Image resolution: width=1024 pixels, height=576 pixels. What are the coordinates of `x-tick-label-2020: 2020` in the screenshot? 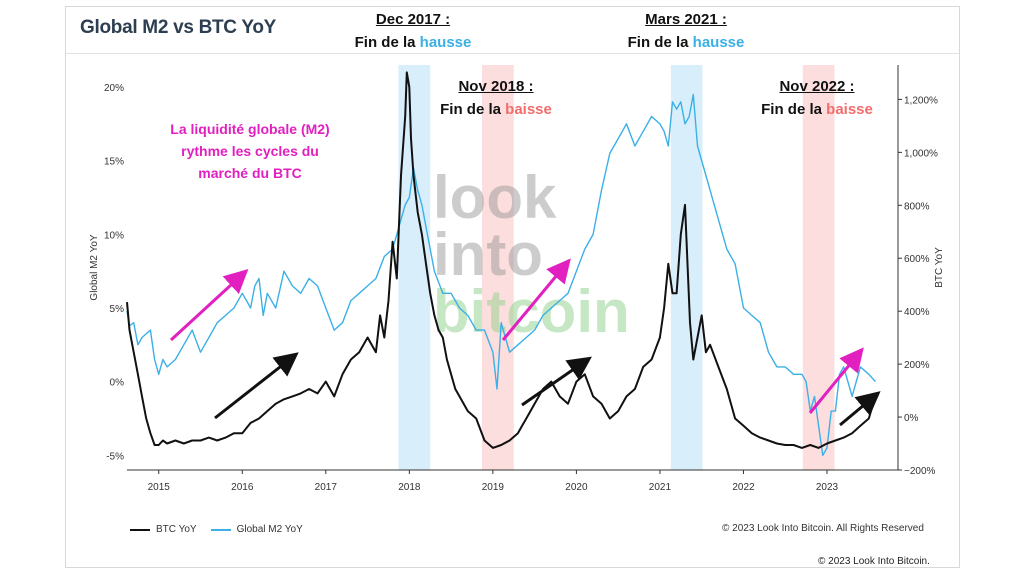 It's located at (576, 487).